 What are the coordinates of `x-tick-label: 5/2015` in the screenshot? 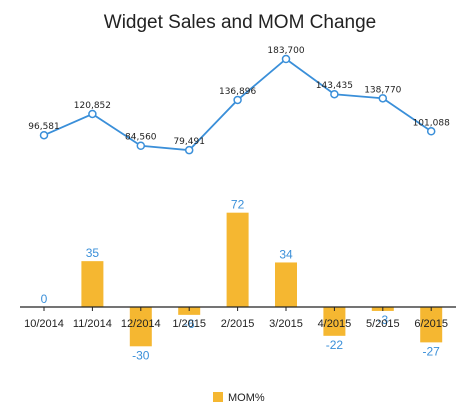 It's located at (383, 324).